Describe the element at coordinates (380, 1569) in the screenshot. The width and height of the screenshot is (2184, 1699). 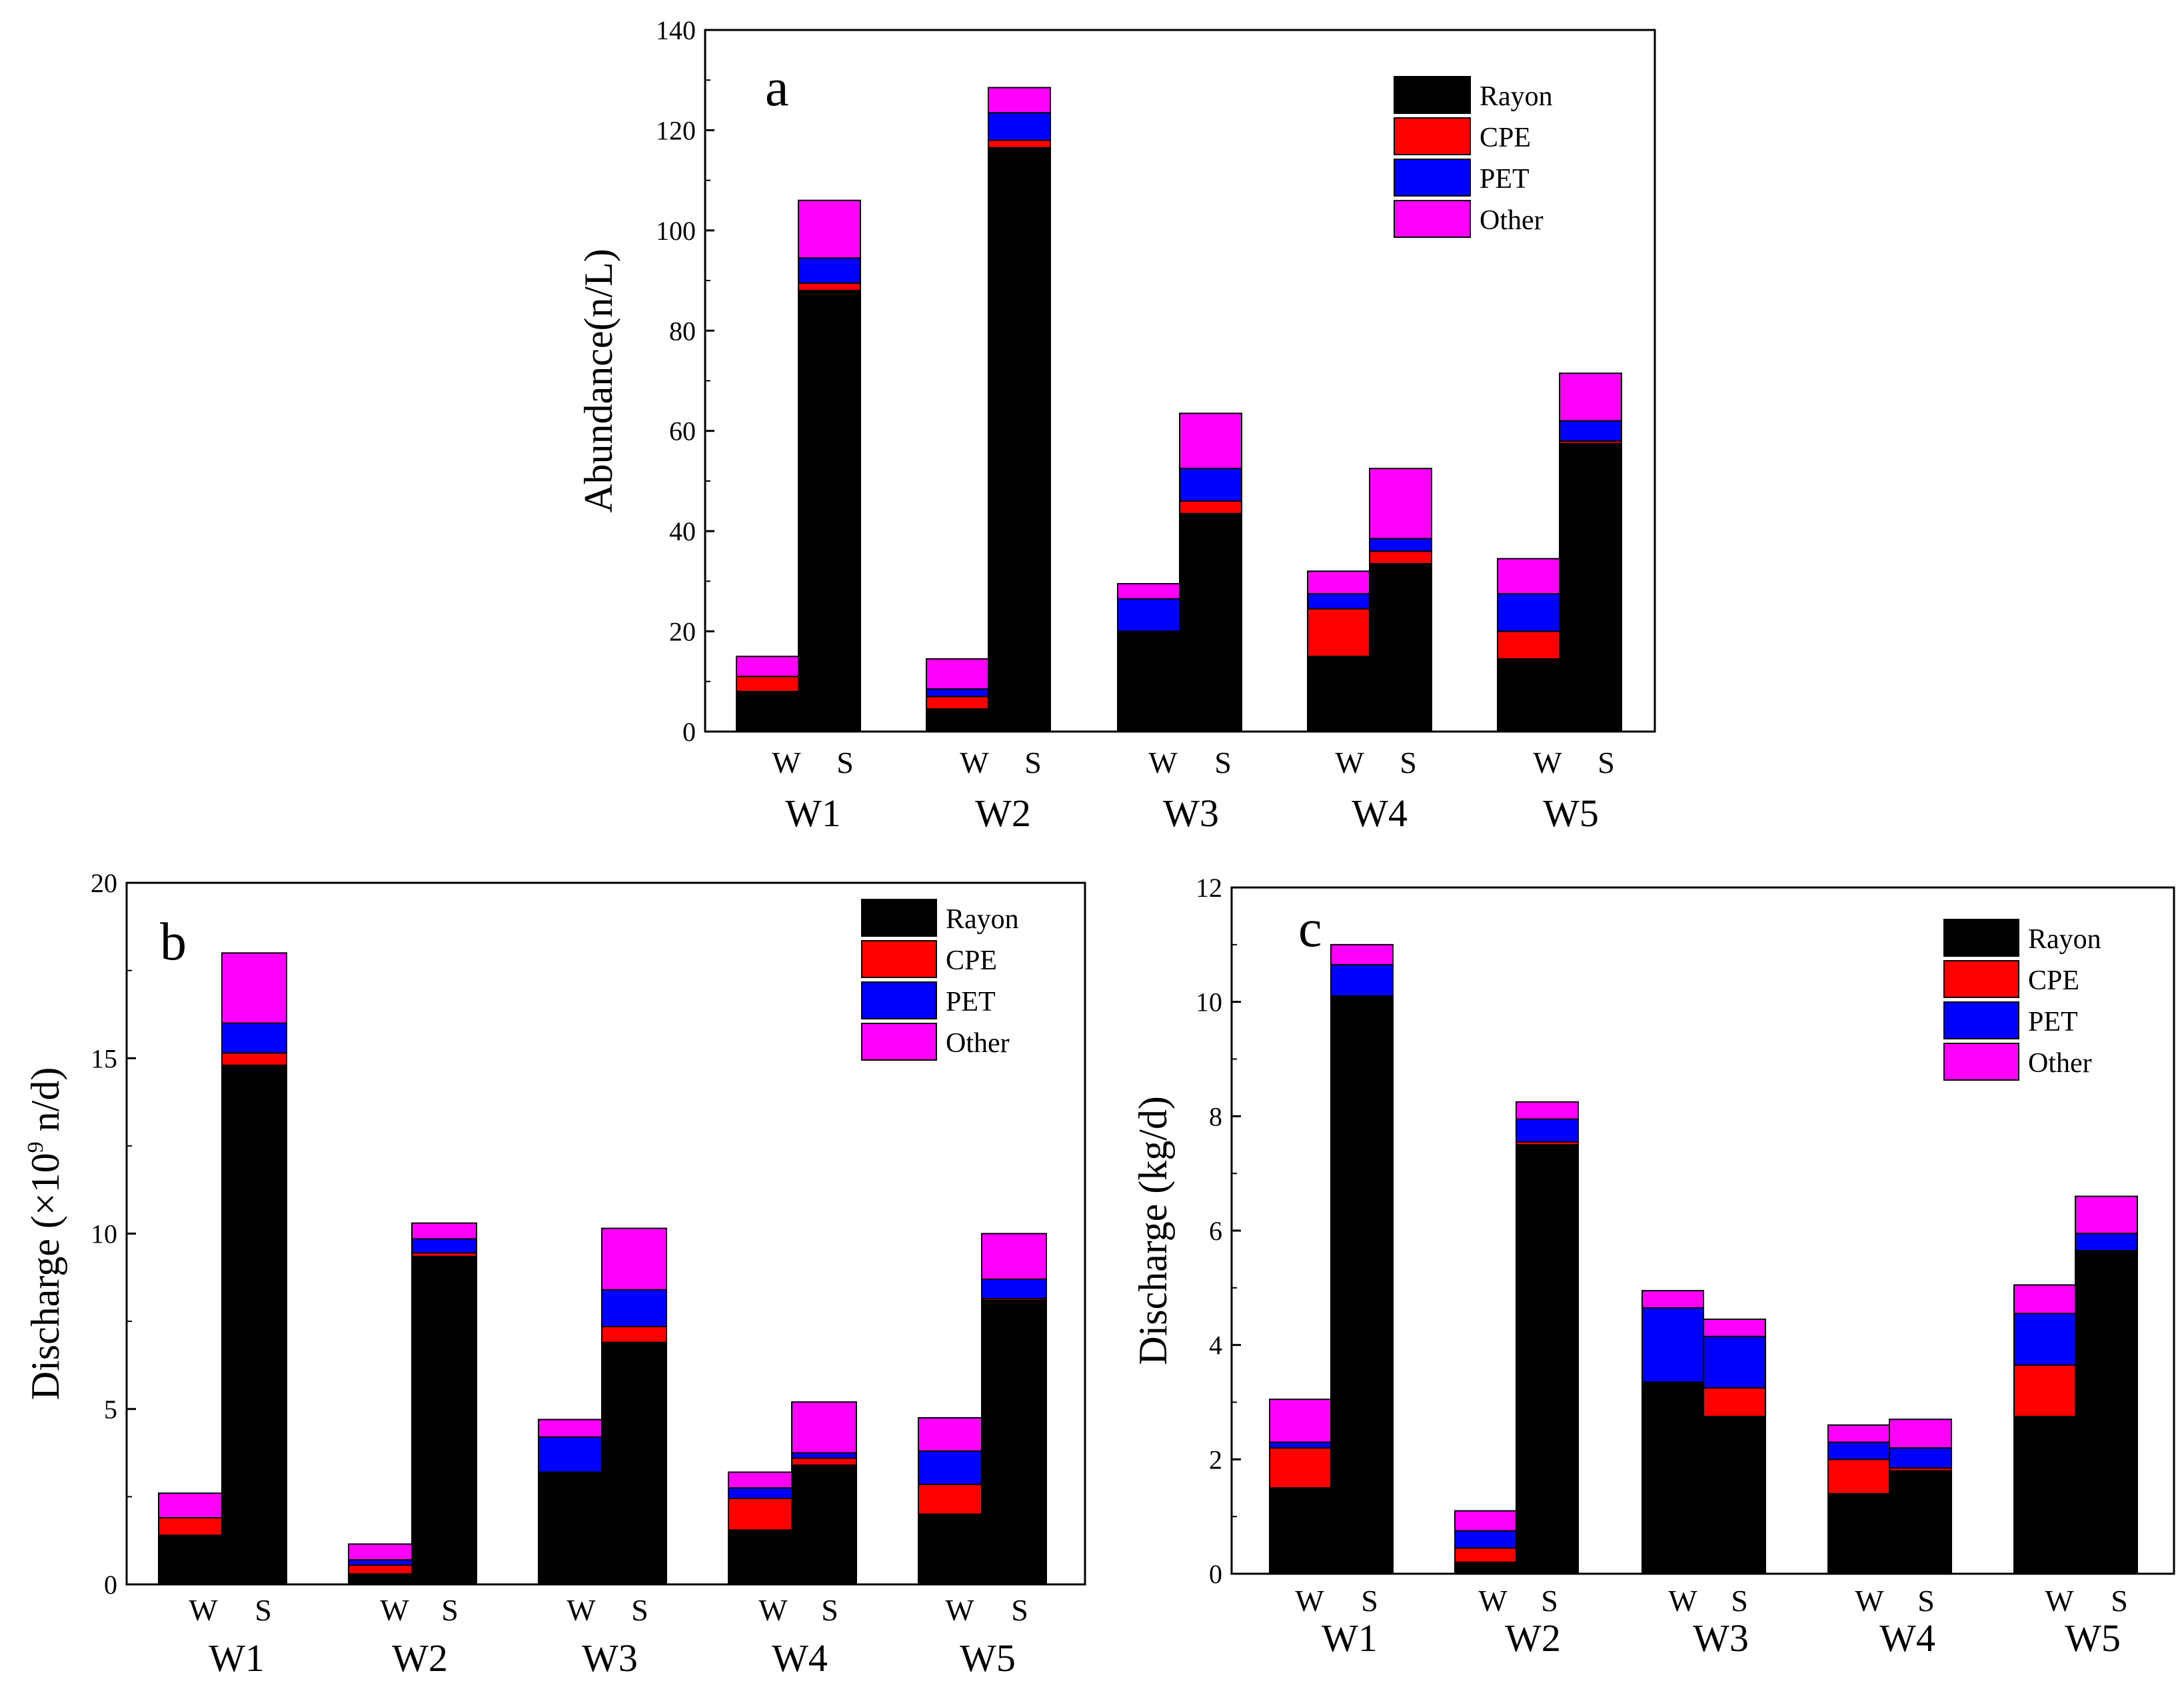
I see `bar-cpe-w2-w` at that location.